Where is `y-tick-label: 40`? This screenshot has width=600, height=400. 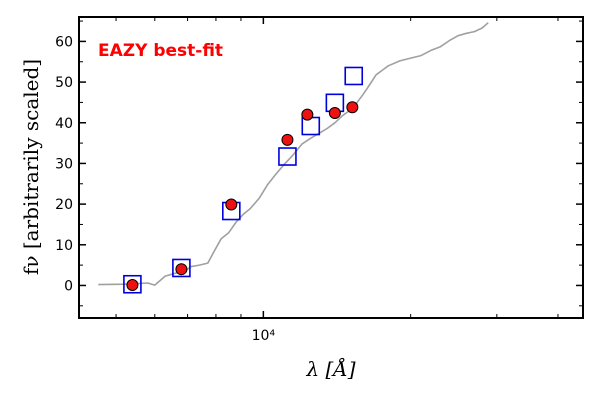 y-tick-label: 40 is located at coordinates (64, 124).